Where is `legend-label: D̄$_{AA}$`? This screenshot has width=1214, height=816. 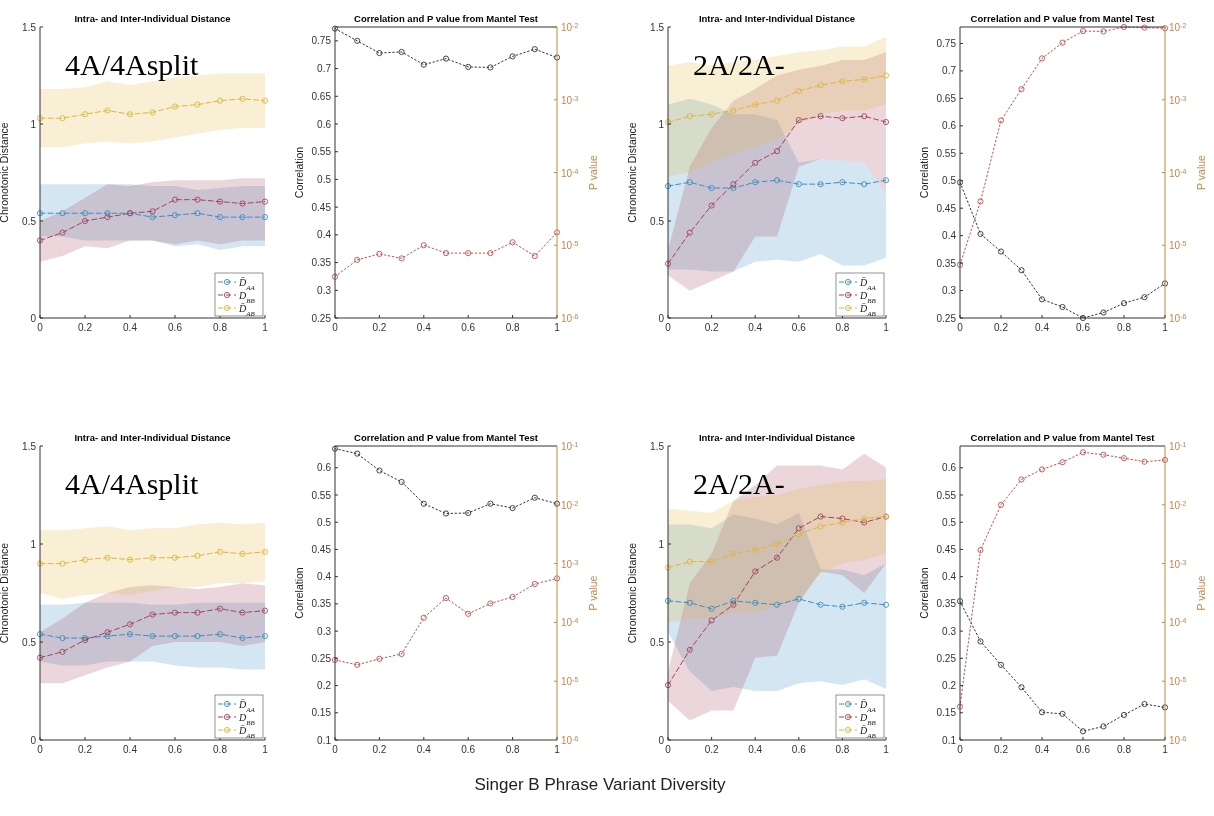 legend-label: D̄$_{AA}$ is located at coordinates (247, 284).